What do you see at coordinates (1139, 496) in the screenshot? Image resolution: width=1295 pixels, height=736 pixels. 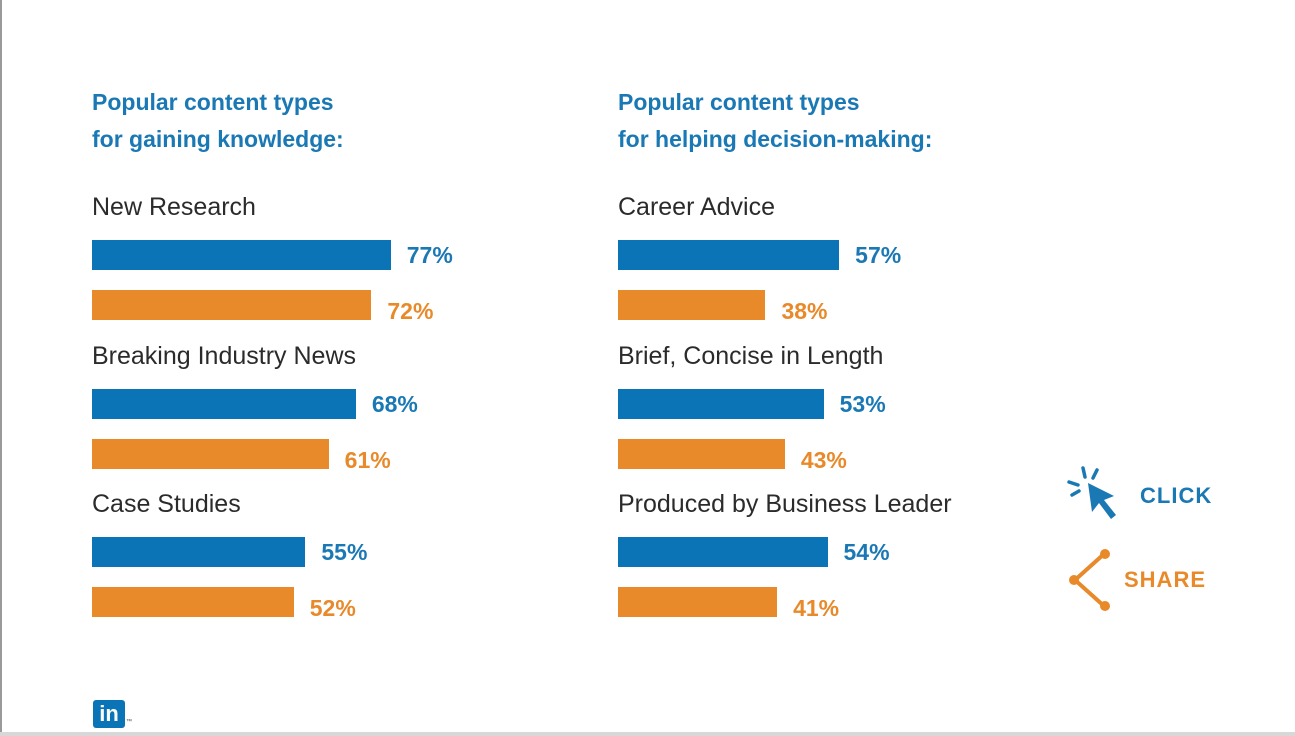 I see `click-button: CLICK` at bounding box center [1139, 496].